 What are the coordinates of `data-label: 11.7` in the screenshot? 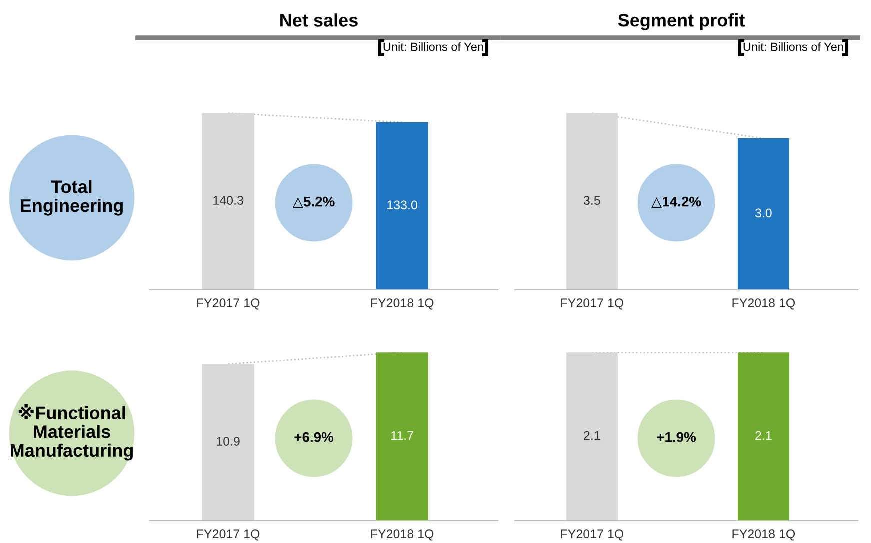 It's located at (403, 435).